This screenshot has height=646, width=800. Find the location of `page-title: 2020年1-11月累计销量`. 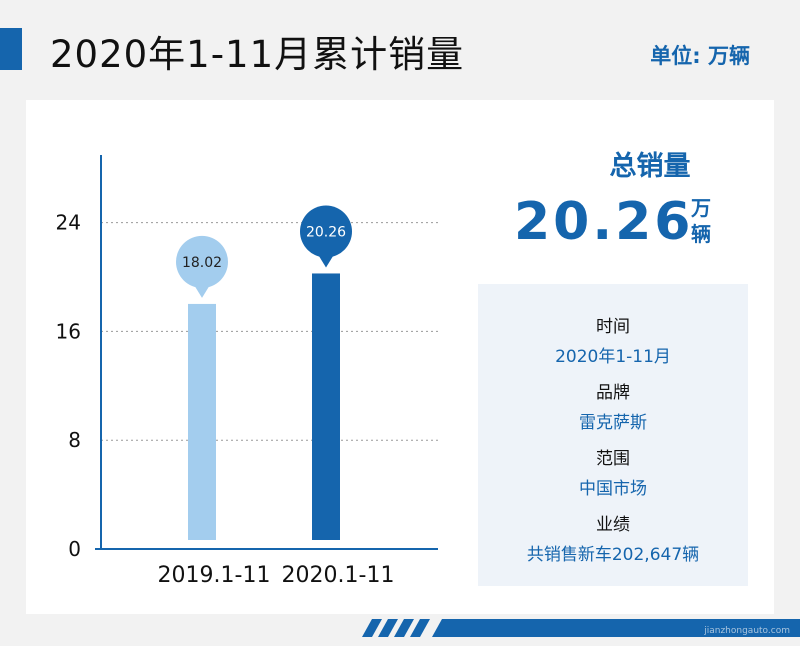

page-title: 2020年1-11月累计销量 is located at coordinates (257, 54).